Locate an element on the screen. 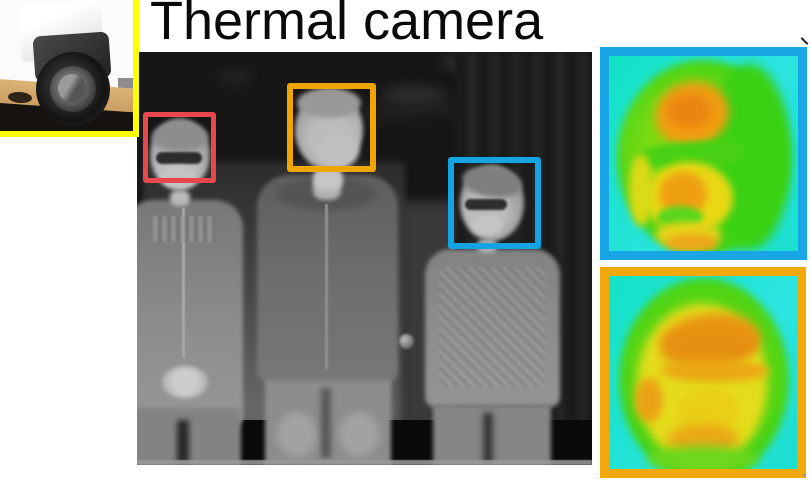 The width and height of the screenshot is (811, 481). person-left-hands is located at coordinates (185, 382).